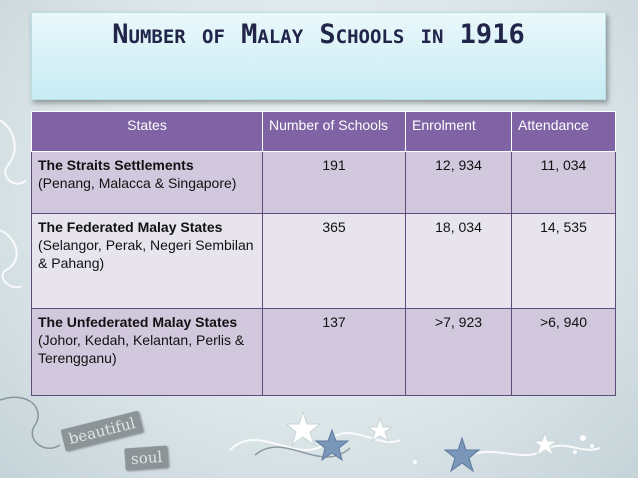 The width and height of the screenshot is (638, 478). Describe the element at coordinates (563, 131) in the screenshot. I see `header-attendance: Attendance` at that location.